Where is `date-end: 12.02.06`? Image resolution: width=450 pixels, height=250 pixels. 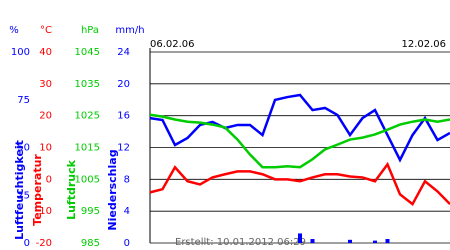 date-end: 12.02.06 is located at coordinates (423, 44).